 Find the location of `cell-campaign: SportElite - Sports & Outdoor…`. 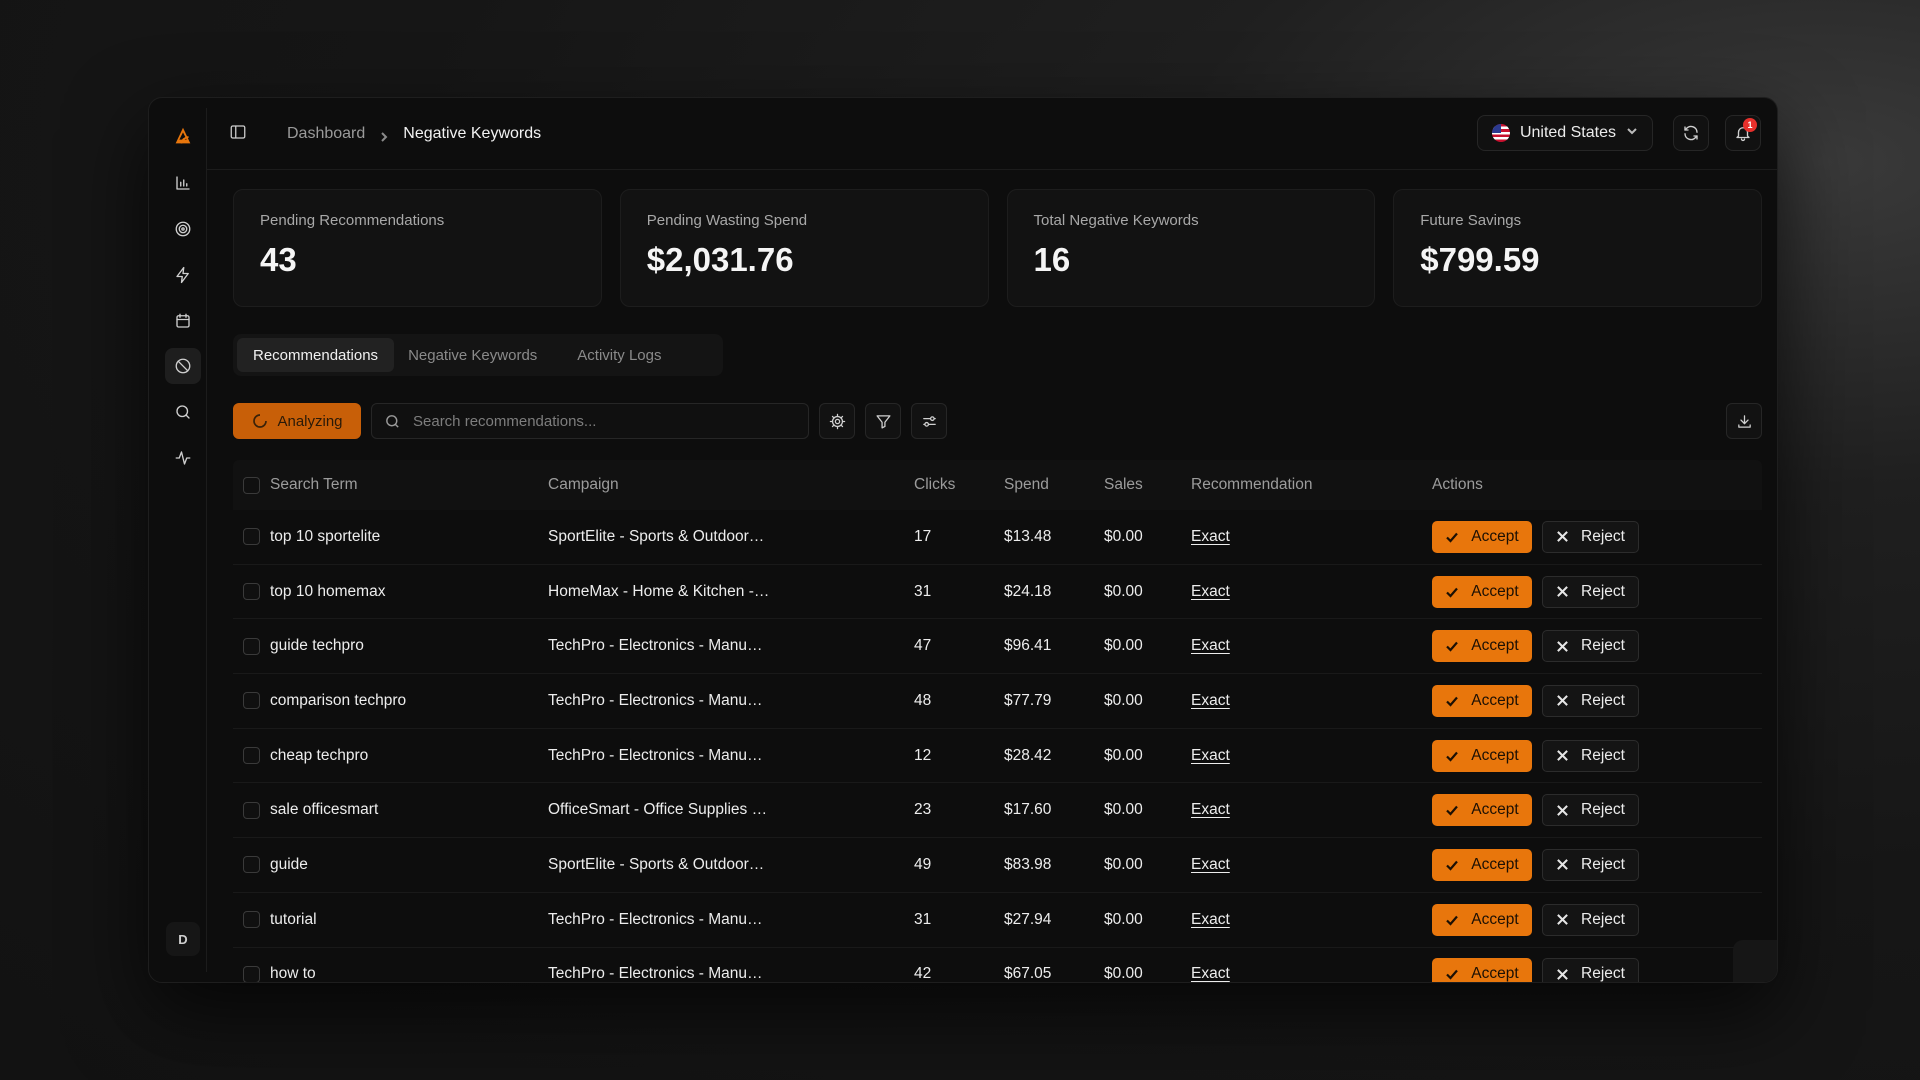

cell-campaign: SportElite - Sports & Outdoor… is located at coordinates (656, 864).